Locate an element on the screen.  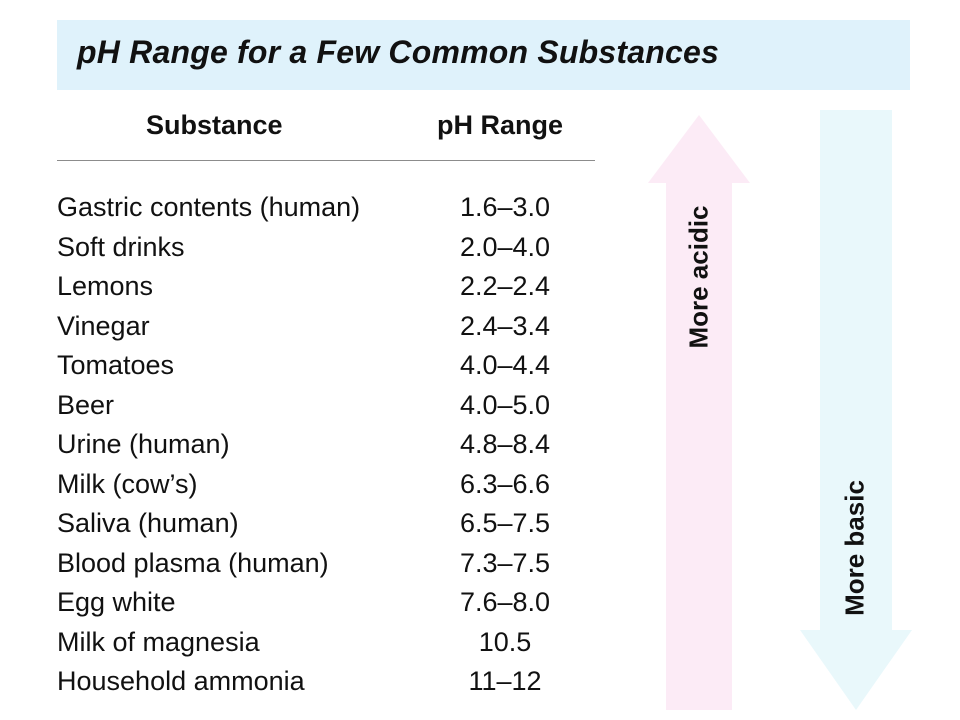
table-row: Soft drinks 2.0–4.0 is located at coordinates (317, 248).